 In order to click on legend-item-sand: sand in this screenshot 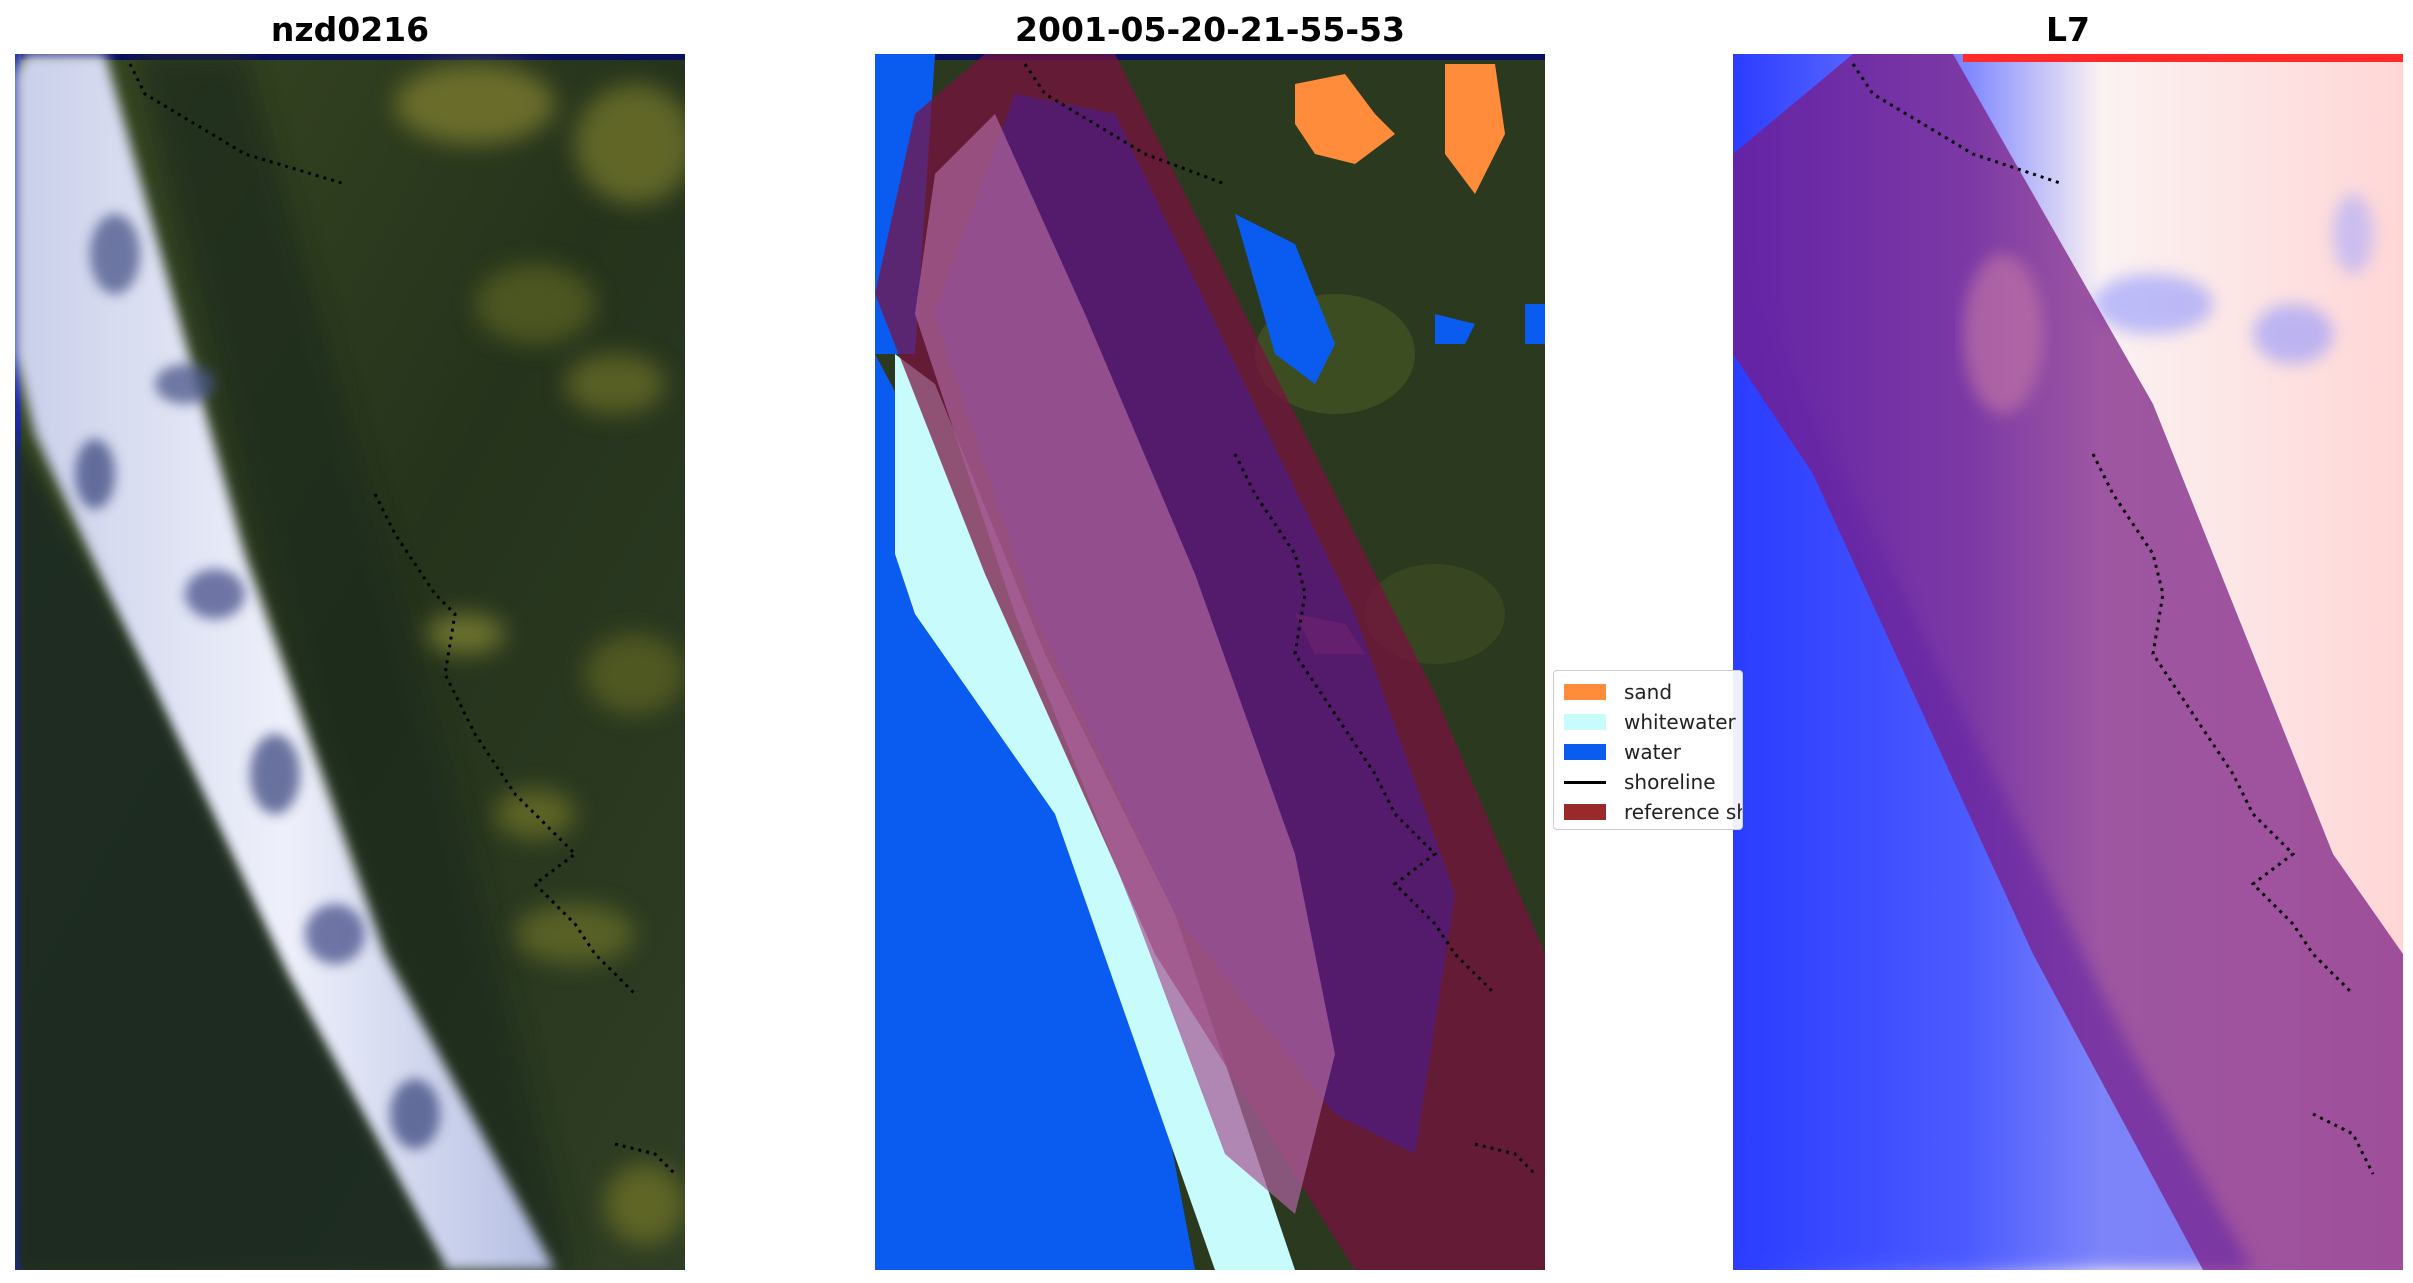, I will do `click(1653, 692)`.